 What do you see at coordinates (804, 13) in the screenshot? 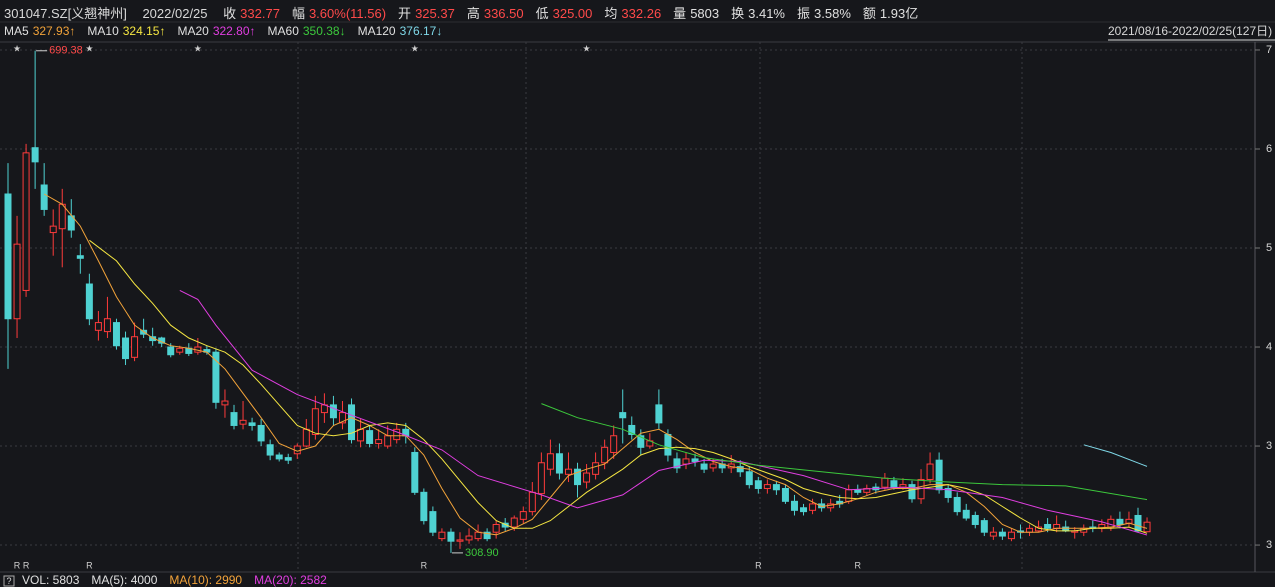
I see `quote-label: 振` at bounding box center [804, 13].